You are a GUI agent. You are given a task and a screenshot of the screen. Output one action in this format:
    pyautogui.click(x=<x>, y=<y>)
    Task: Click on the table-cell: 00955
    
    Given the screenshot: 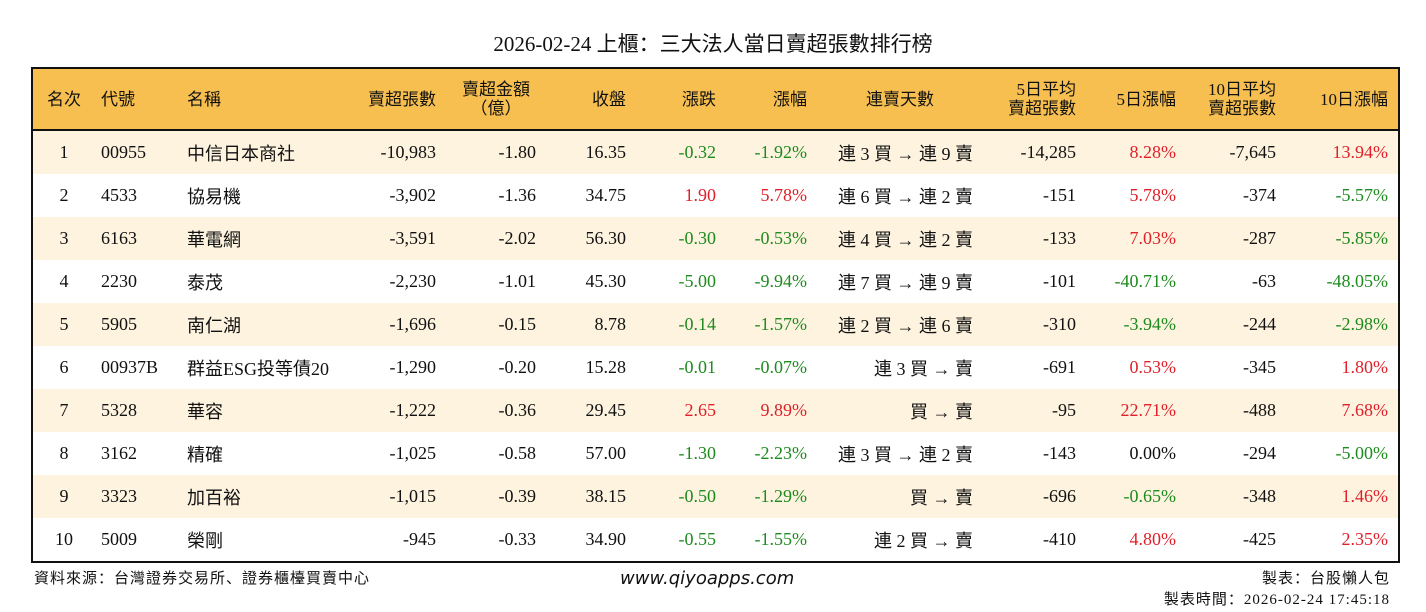 What is the action you would take?
    pyautogui.click(x=123, y=152)
    